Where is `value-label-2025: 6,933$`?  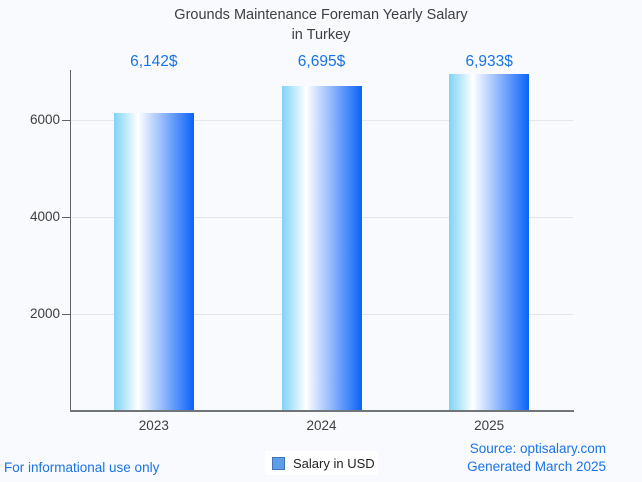
value-label-2025: 6,933$ is located at coordinates (489, 61).